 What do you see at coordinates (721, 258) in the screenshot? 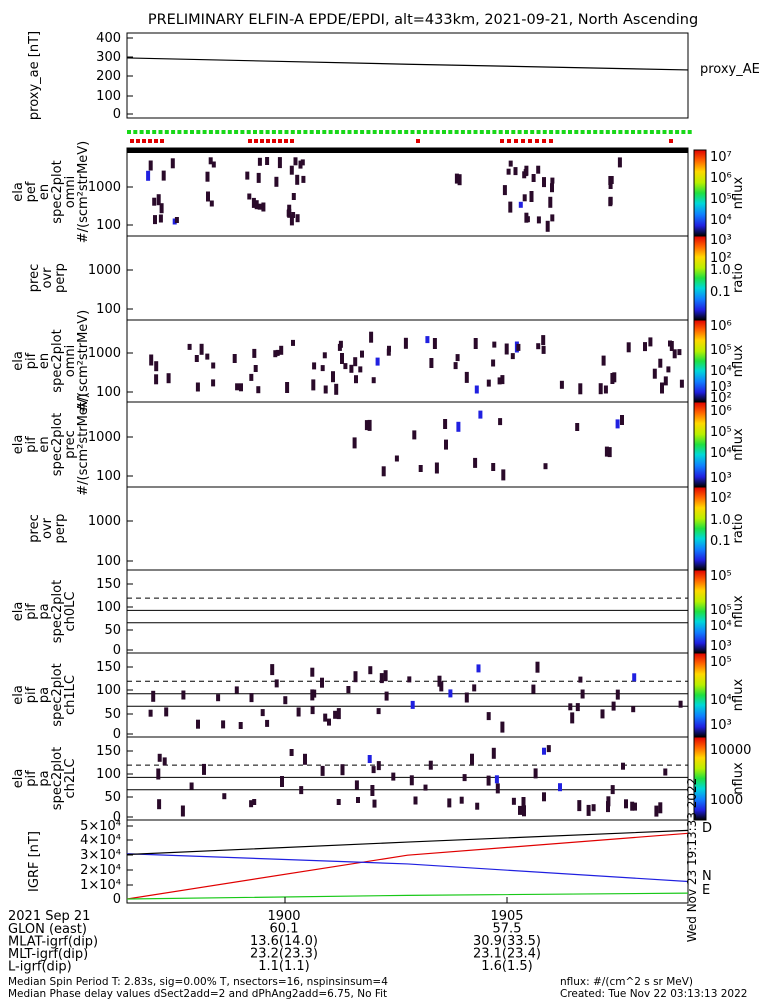
I see `colorbar-tick-label: 10²` at bounding box center [721, 258].